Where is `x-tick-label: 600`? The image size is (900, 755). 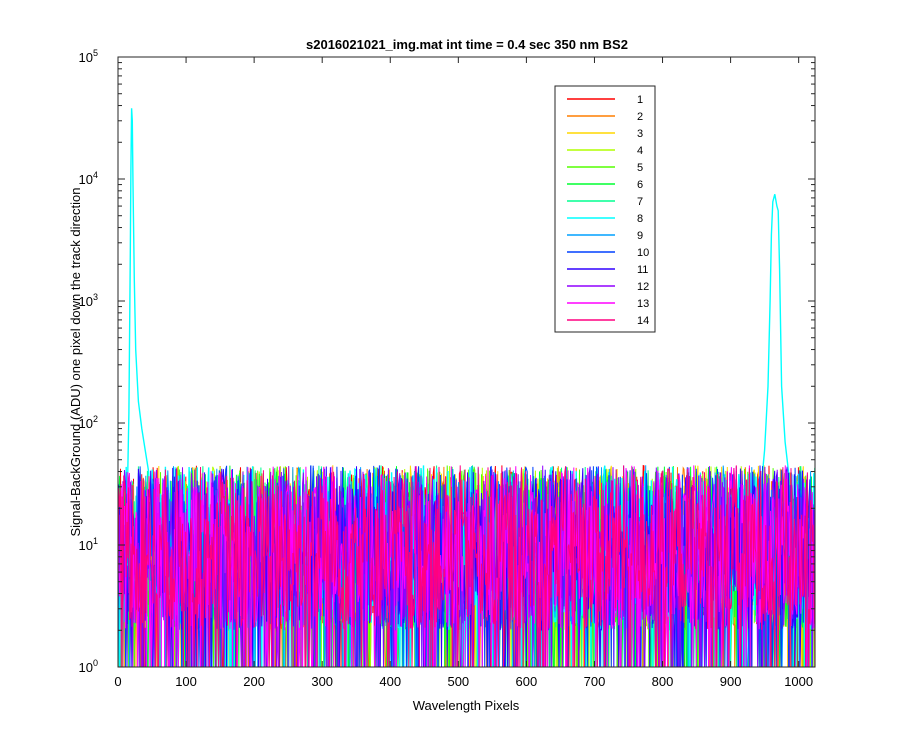
x-tick-label: 600 is located at coordinates (527, 681).